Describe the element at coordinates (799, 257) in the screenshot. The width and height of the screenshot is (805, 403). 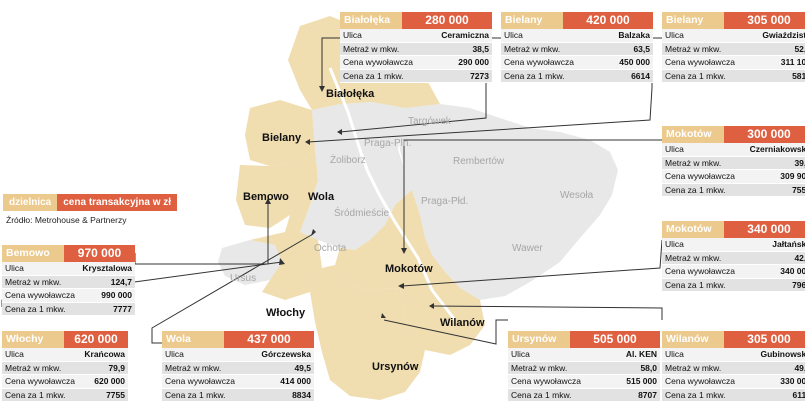
I see `row-value: 42,7` at that location.